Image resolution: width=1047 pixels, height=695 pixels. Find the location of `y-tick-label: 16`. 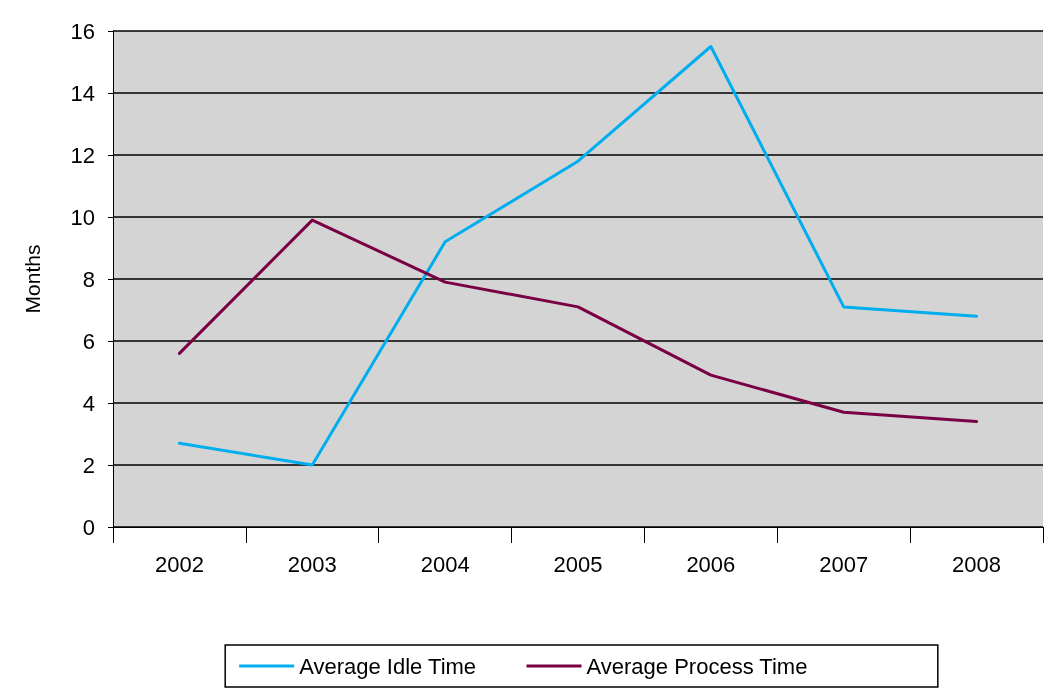

y-tick-label: 16 is located at coordinates (82, 31).